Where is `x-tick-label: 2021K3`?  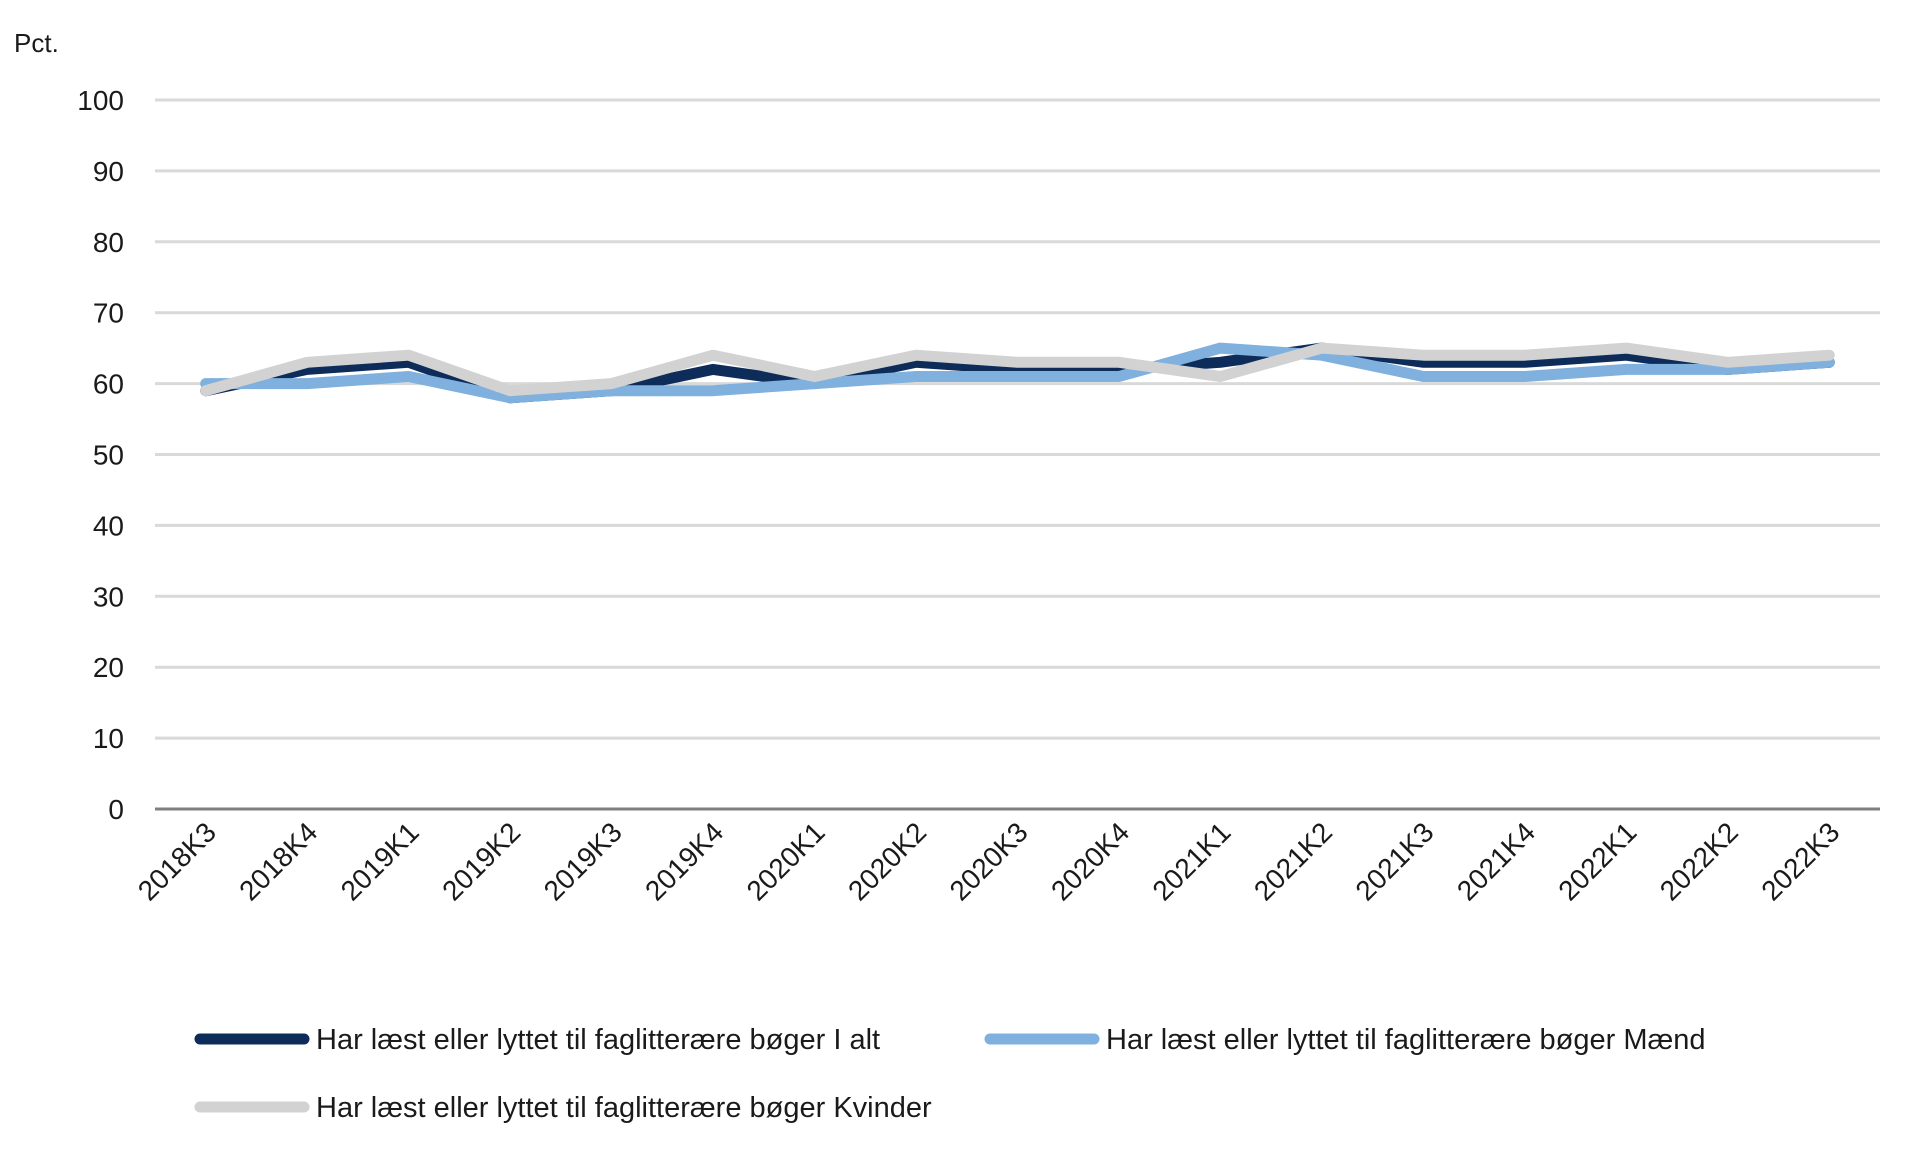 x-tick-label: 2021K3 is located at coordinates (1394, 861).